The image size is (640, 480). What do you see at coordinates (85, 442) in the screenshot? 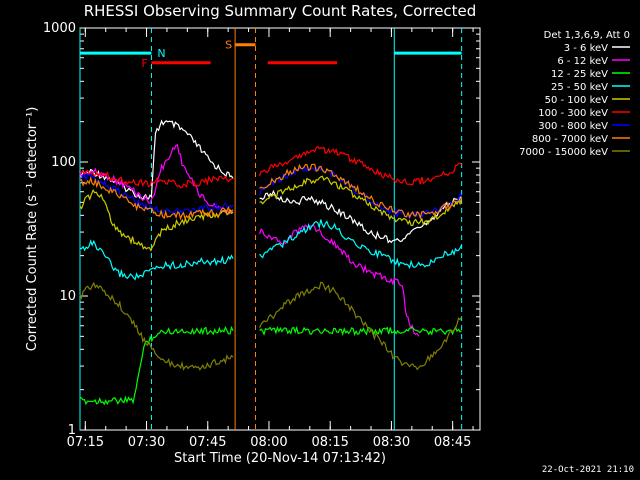
I see `x-tick-label: 07:15` at bounding box center [85, 442].